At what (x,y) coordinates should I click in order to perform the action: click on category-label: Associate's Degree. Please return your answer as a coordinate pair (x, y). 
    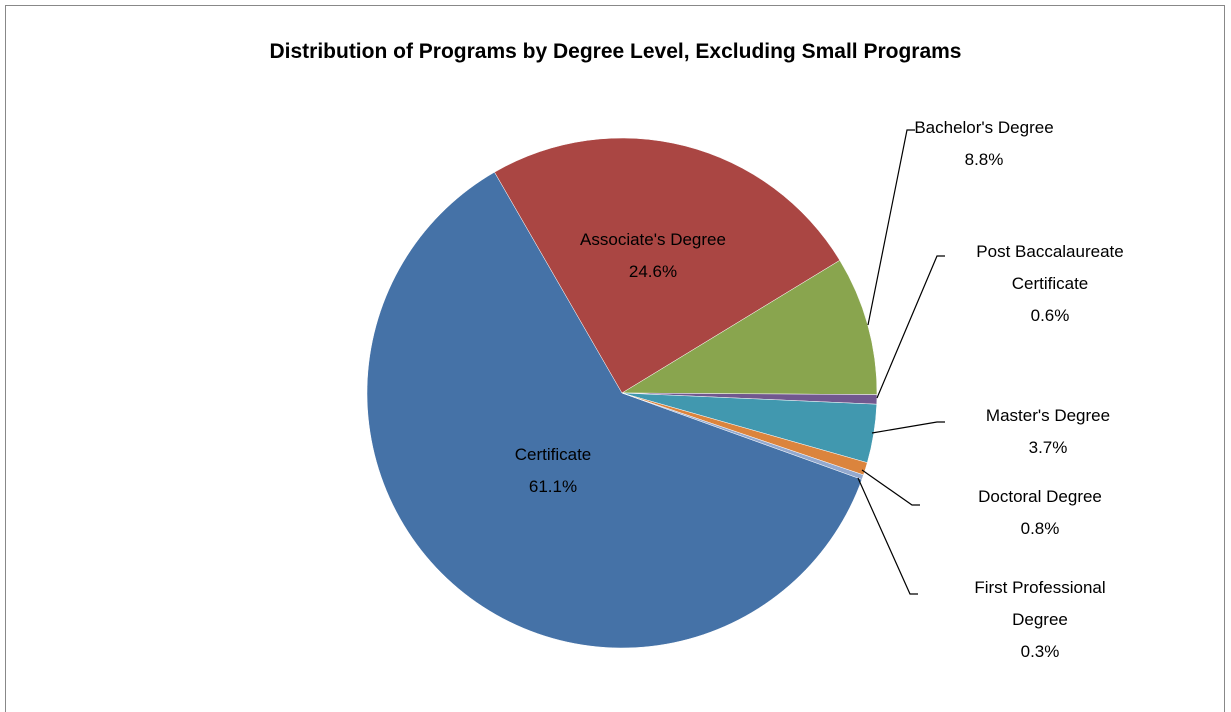
    Looking at the image, I should click on (653, 239).